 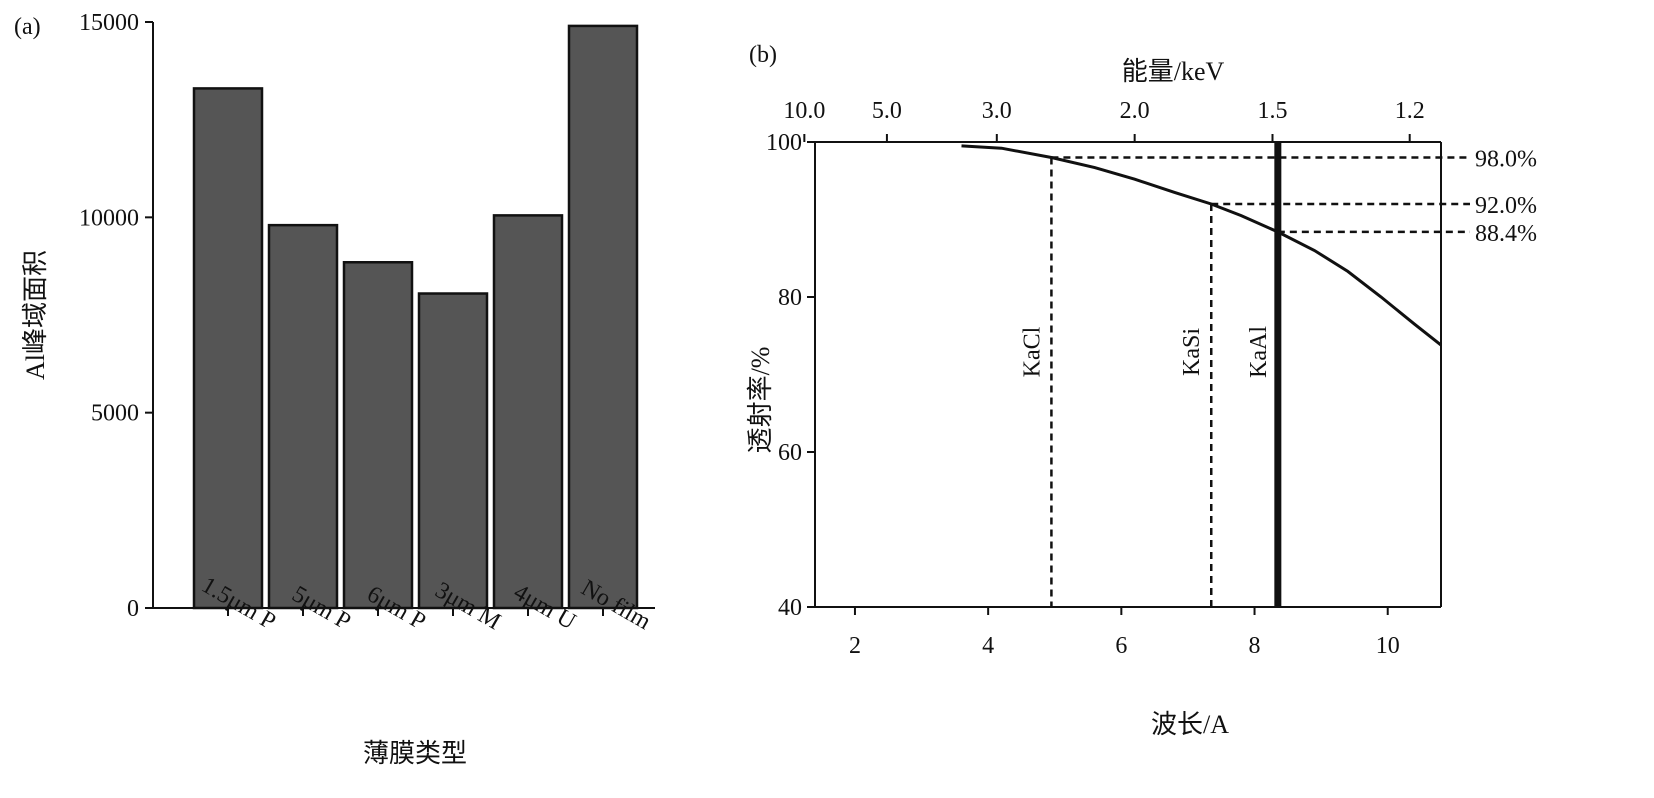 I want to click on y-tick-label: 15000, so click(x=109, y=23).